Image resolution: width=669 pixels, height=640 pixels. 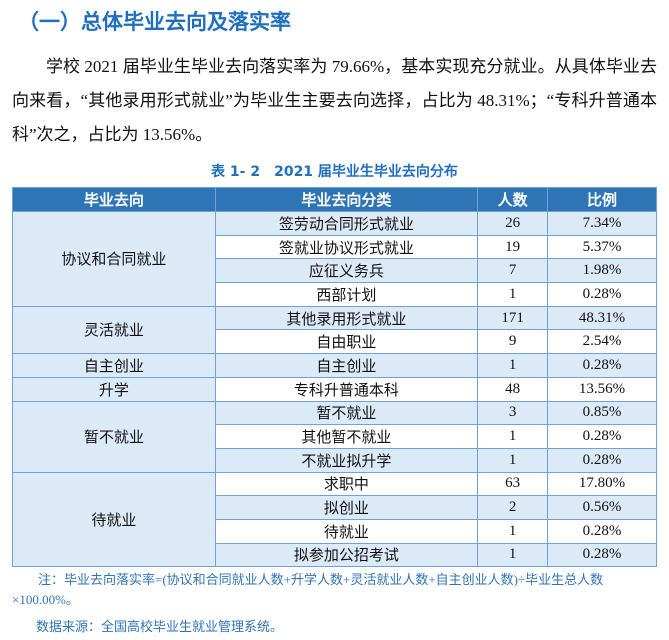 I want to click on table-cell: 自主创业, so click(x=346, y=365).